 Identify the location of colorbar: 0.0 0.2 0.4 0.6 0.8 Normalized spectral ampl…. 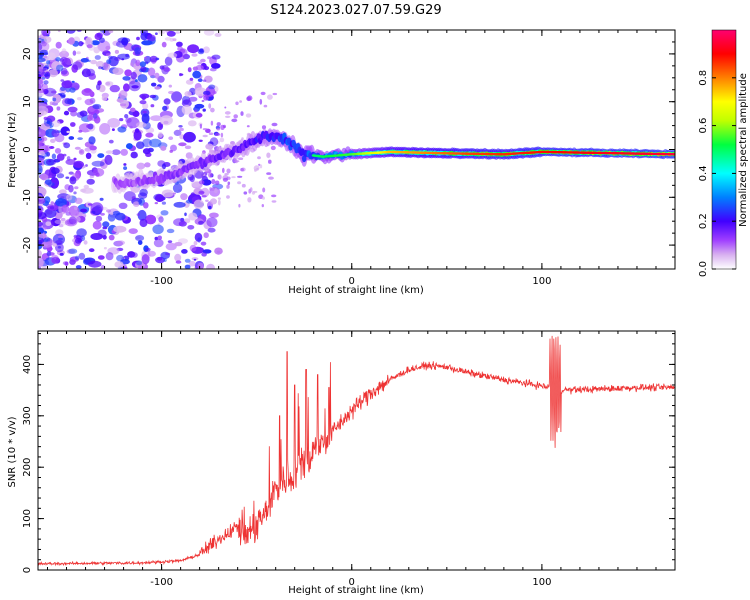
(723, 153).